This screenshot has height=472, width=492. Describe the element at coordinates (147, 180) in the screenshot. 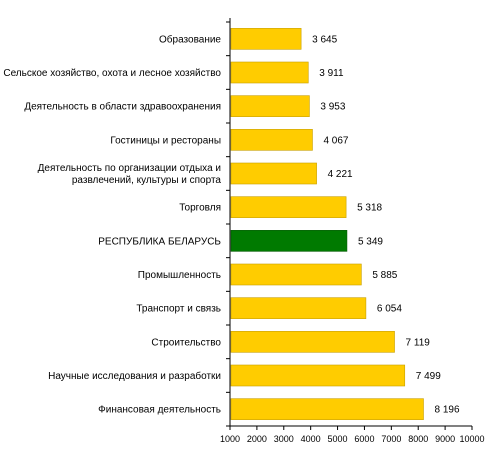

I see `category-label: развлечений, культуры и спорта` at that location.